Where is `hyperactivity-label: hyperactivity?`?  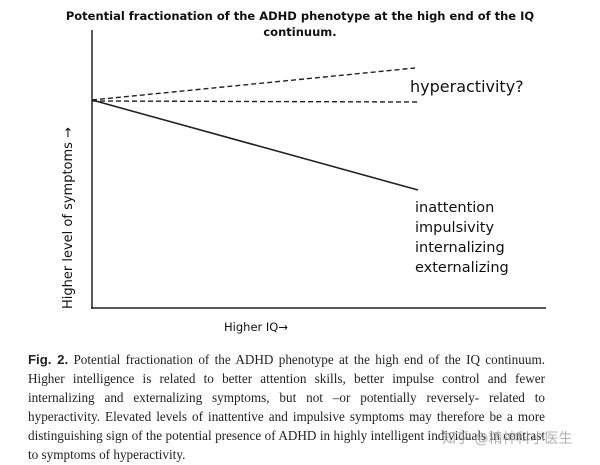 hyperactivity-label: hyperactivity? is located at coordinates (467, 86).